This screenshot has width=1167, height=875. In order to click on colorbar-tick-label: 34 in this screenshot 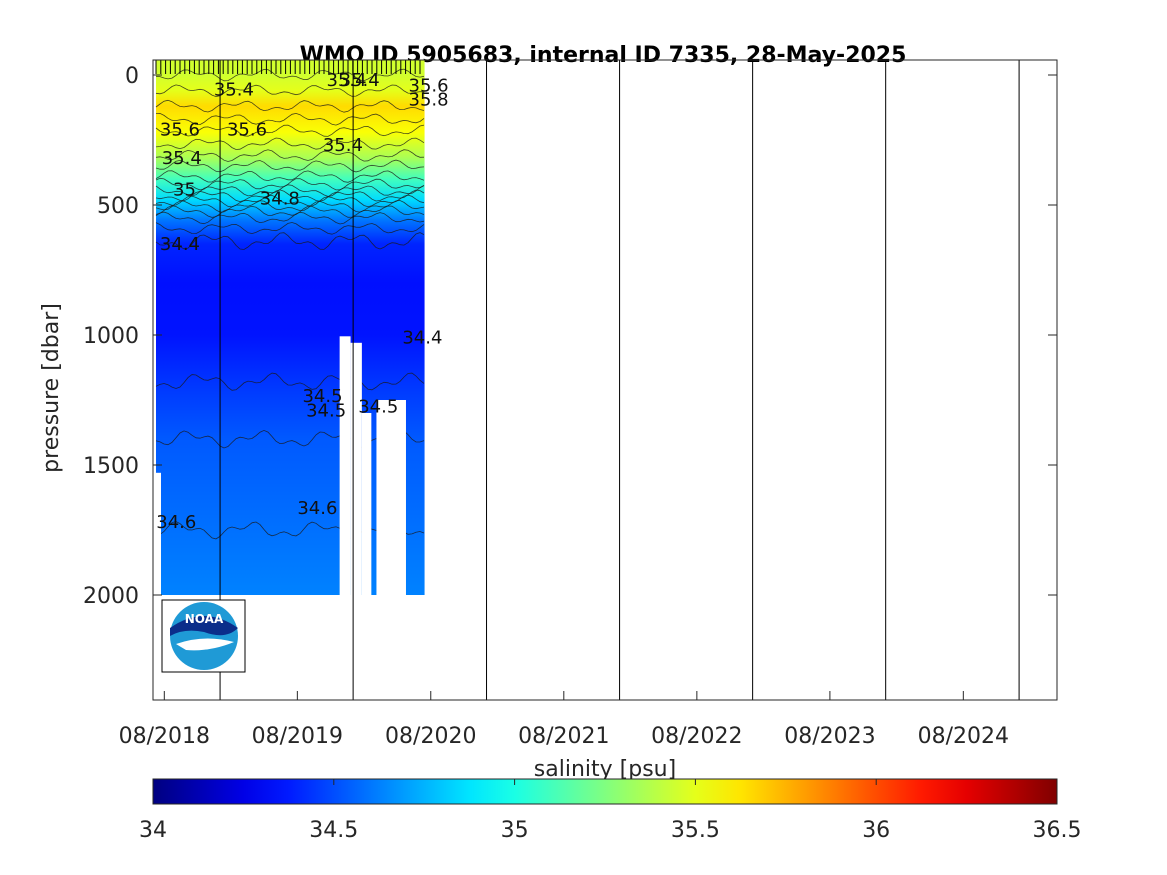, I will do `click(153, 830)`.